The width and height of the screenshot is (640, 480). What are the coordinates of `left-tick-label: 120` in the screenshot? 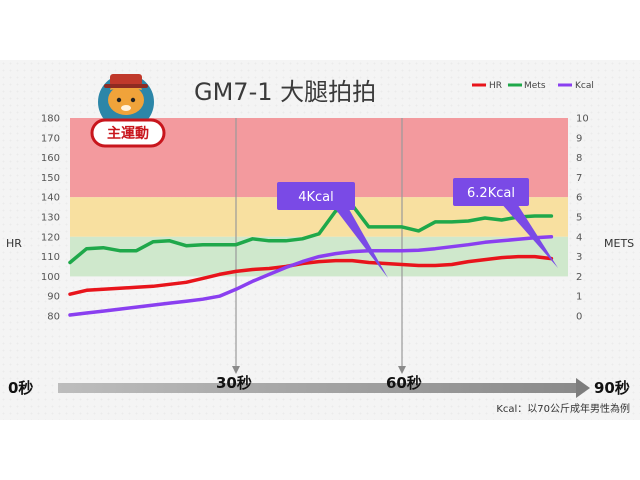 It's located at (50, 237).